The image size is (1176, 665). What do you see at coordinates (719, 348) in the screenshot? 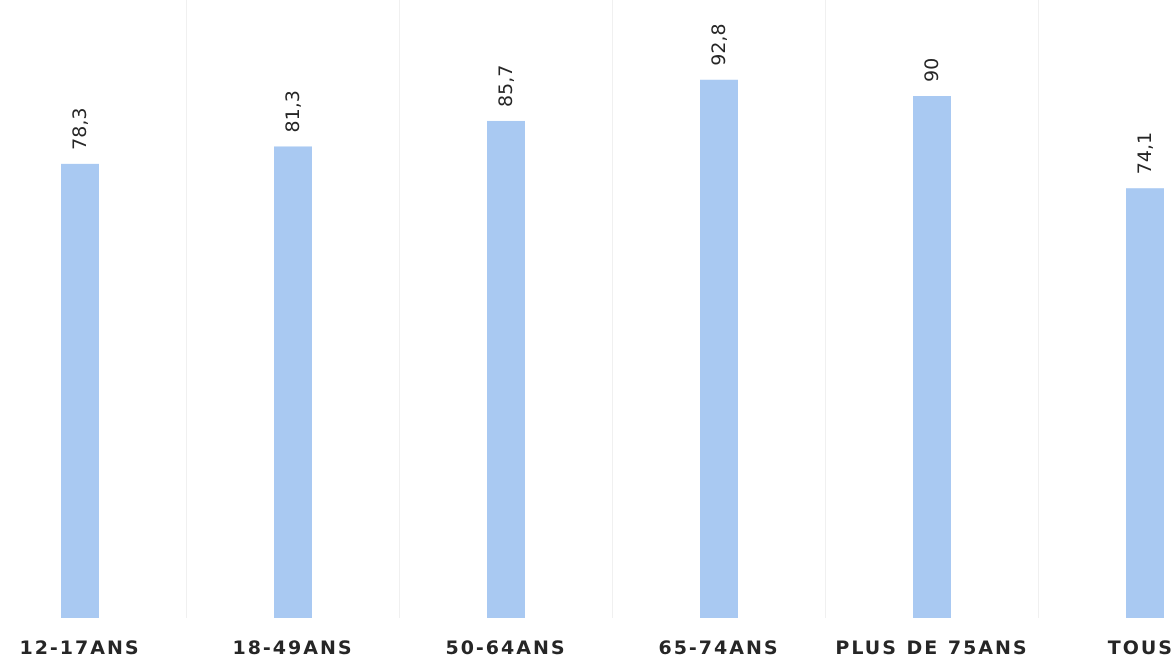
I see `bar-65-74ans` at bounding box center [719, 348].